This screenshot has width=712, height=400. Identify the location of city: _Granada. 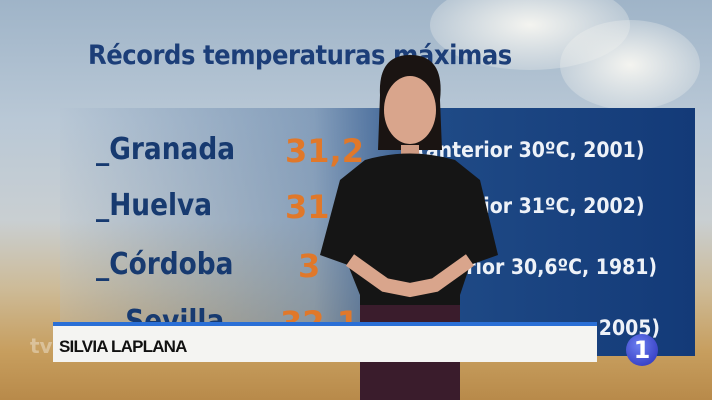
(166, 149).